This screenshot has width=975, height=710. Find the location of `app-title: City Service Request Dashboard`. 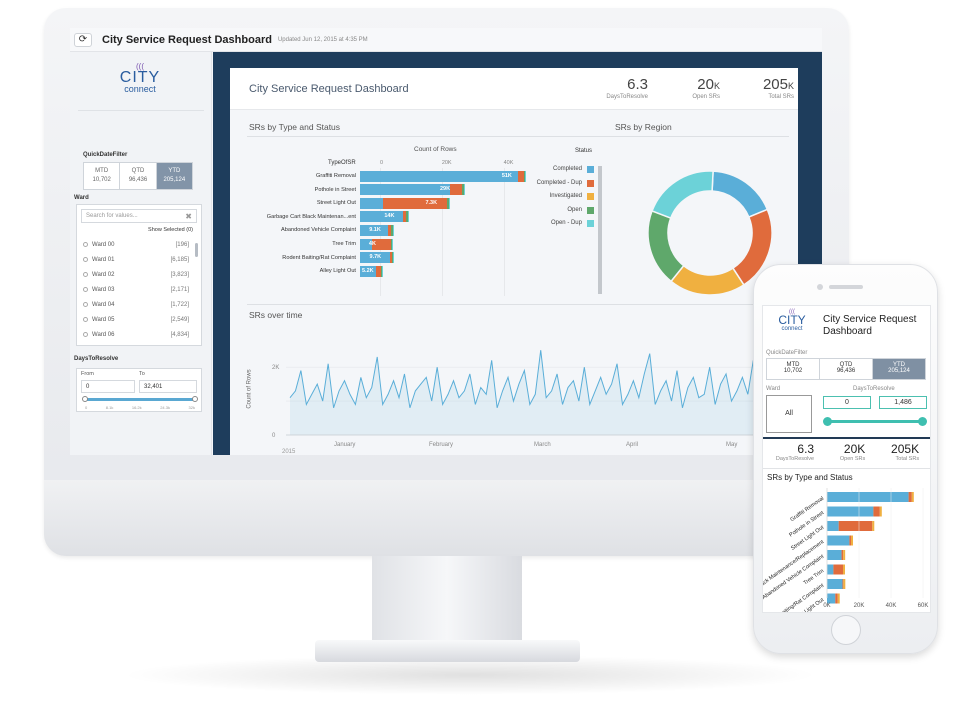

app-title: City Service Request Dashboard is located at coordinates (187, 39).